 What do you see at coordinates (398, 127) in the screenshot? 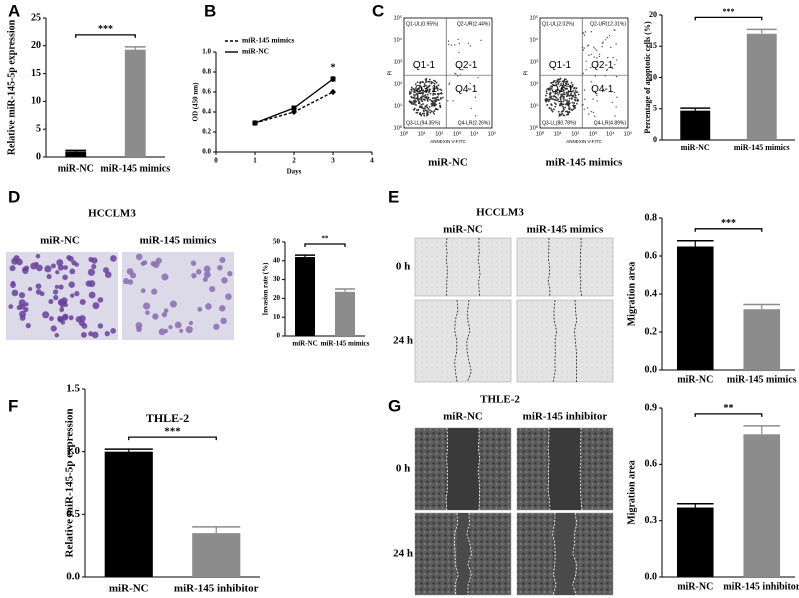
I see `flow-y-tick: 10⁰` at bounding box center [398, 127].